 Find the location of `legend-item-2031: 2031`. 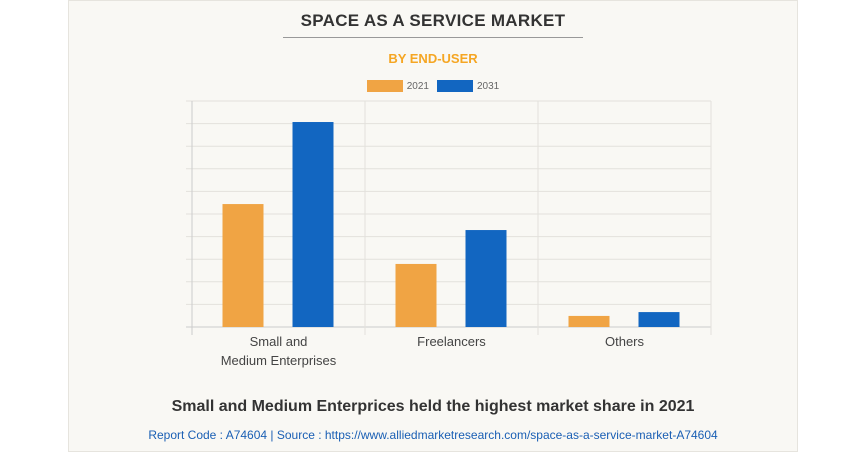

legend-item-2031: 2031 is located at coordinates (468, 86).